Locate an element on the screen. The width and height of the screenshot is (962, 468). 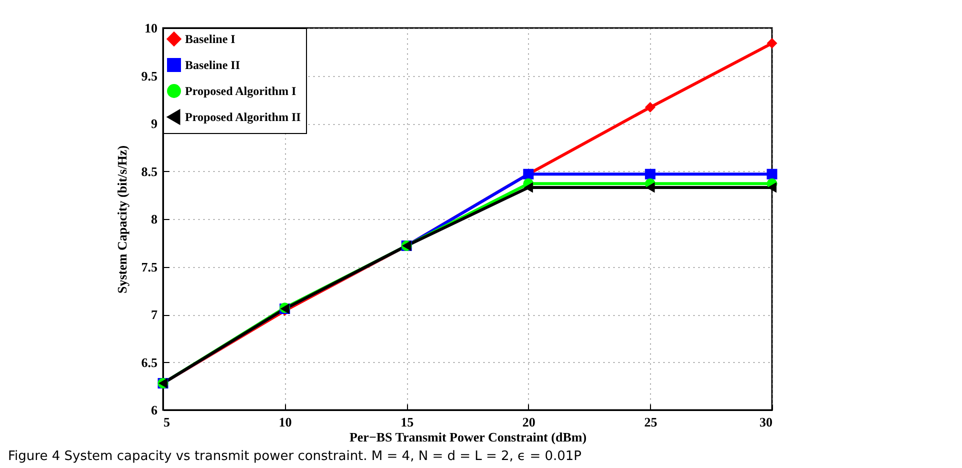
y-tick-label: 8.5 is located at coordinates (149, 171).